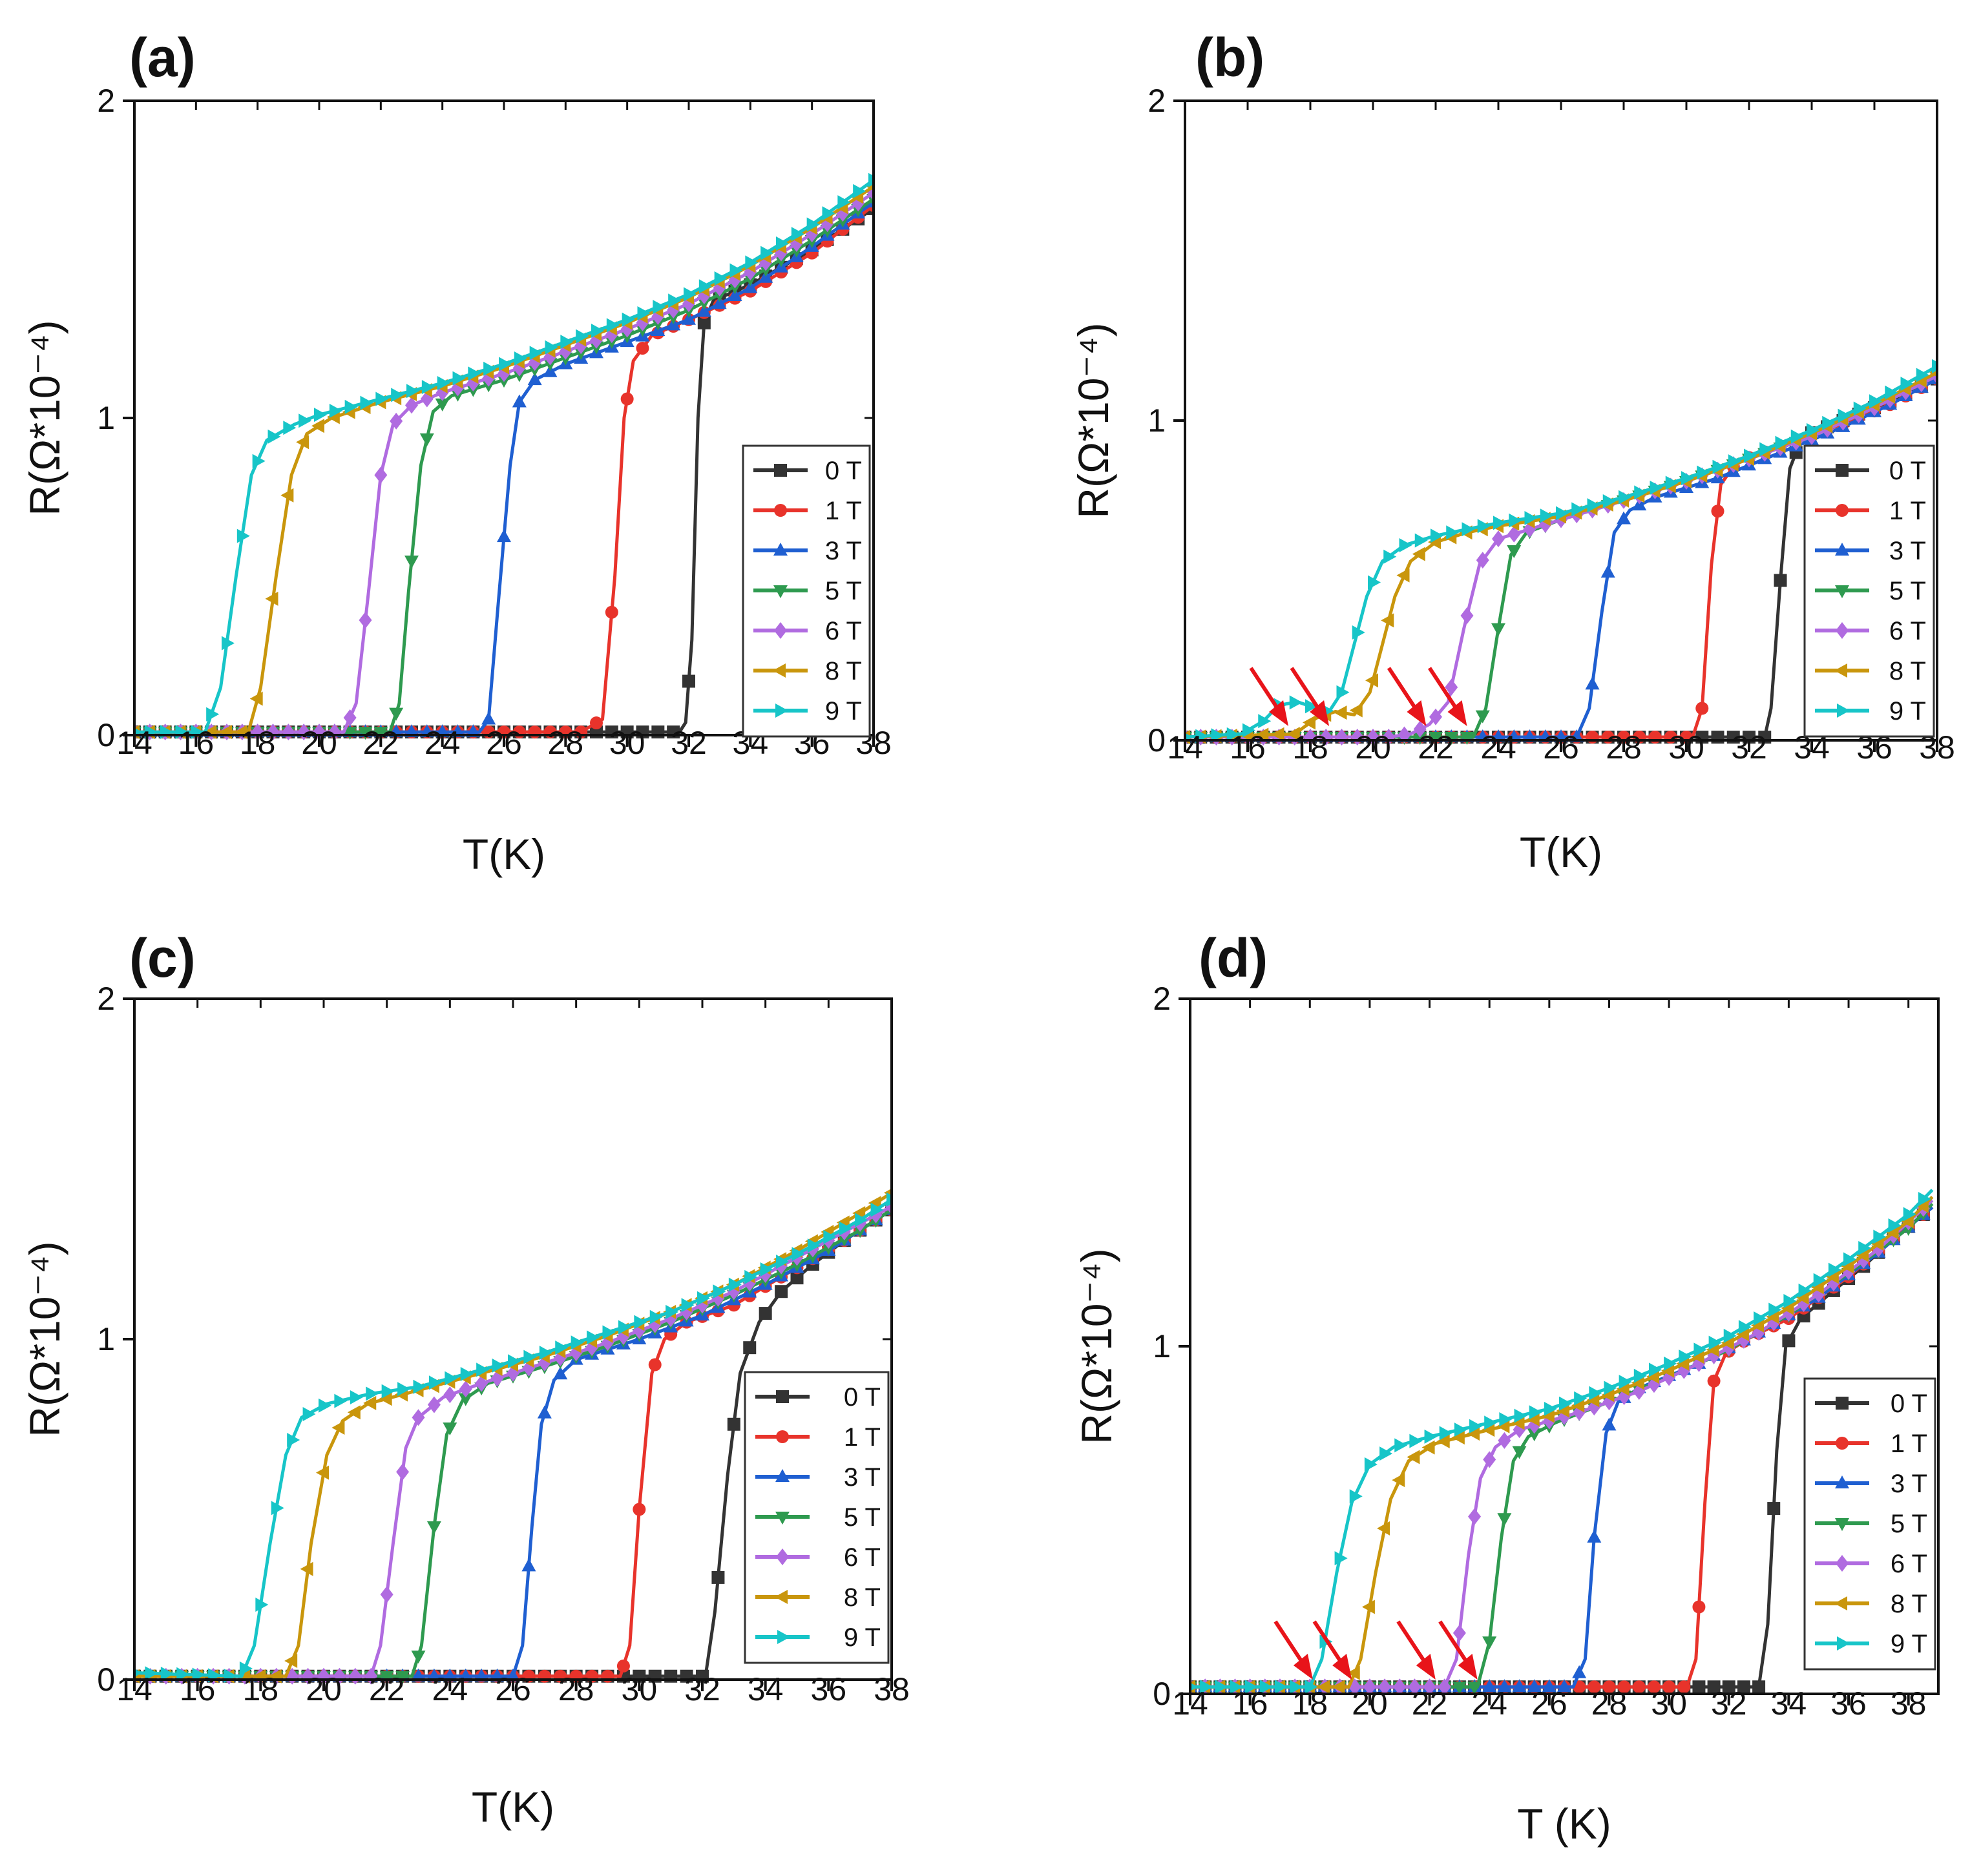 Image resolution: width=1981 pixels, height=1876 pixels. Describe the element at coordinates (702, 1689) in the screenshot. I see `x-tick-label: 32` at that location.